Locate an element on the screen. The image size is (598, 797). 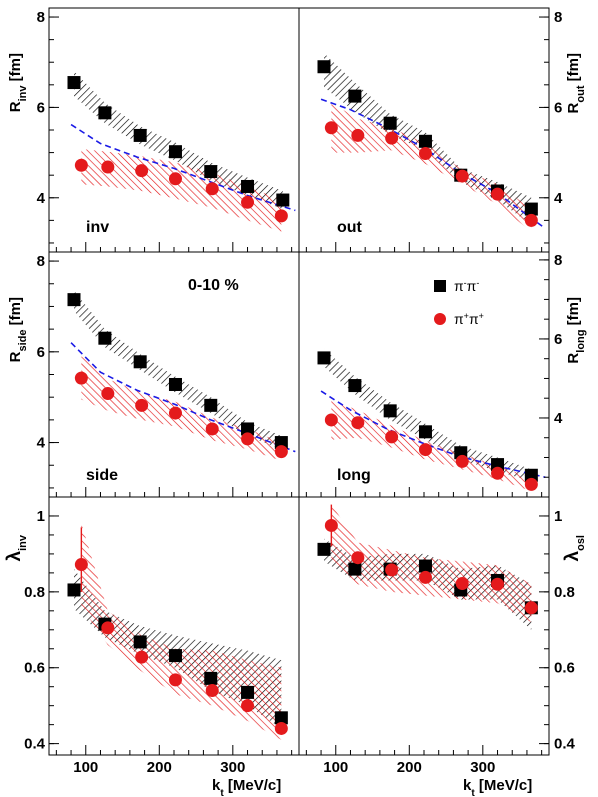
y-tick-label: 1 is located at coordinates (41, 516).